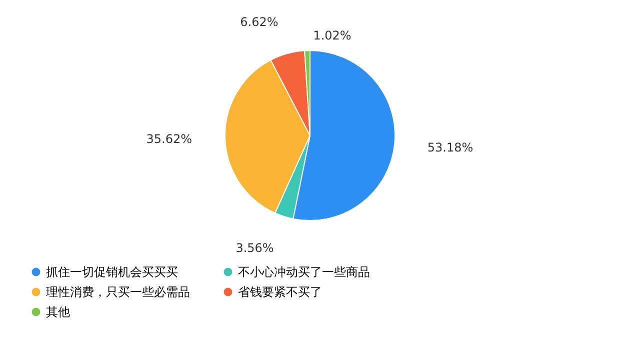 The height and width of the screenshot is (354, 624). I want to click on data-label: 1.02%, so click(332, 35).